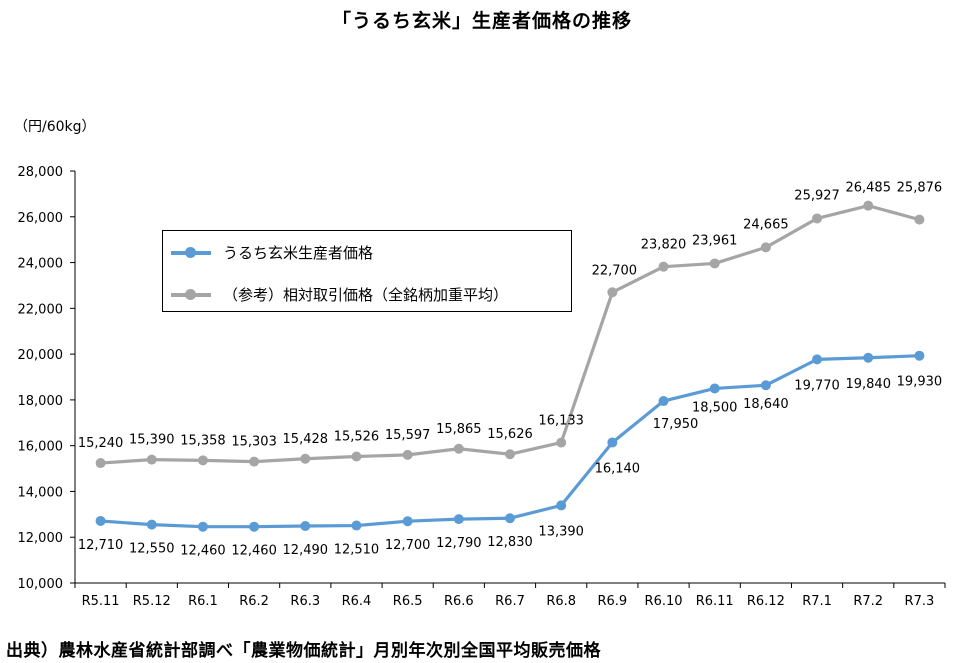  I want to click on data-label: 15,865, so click(459, 429).